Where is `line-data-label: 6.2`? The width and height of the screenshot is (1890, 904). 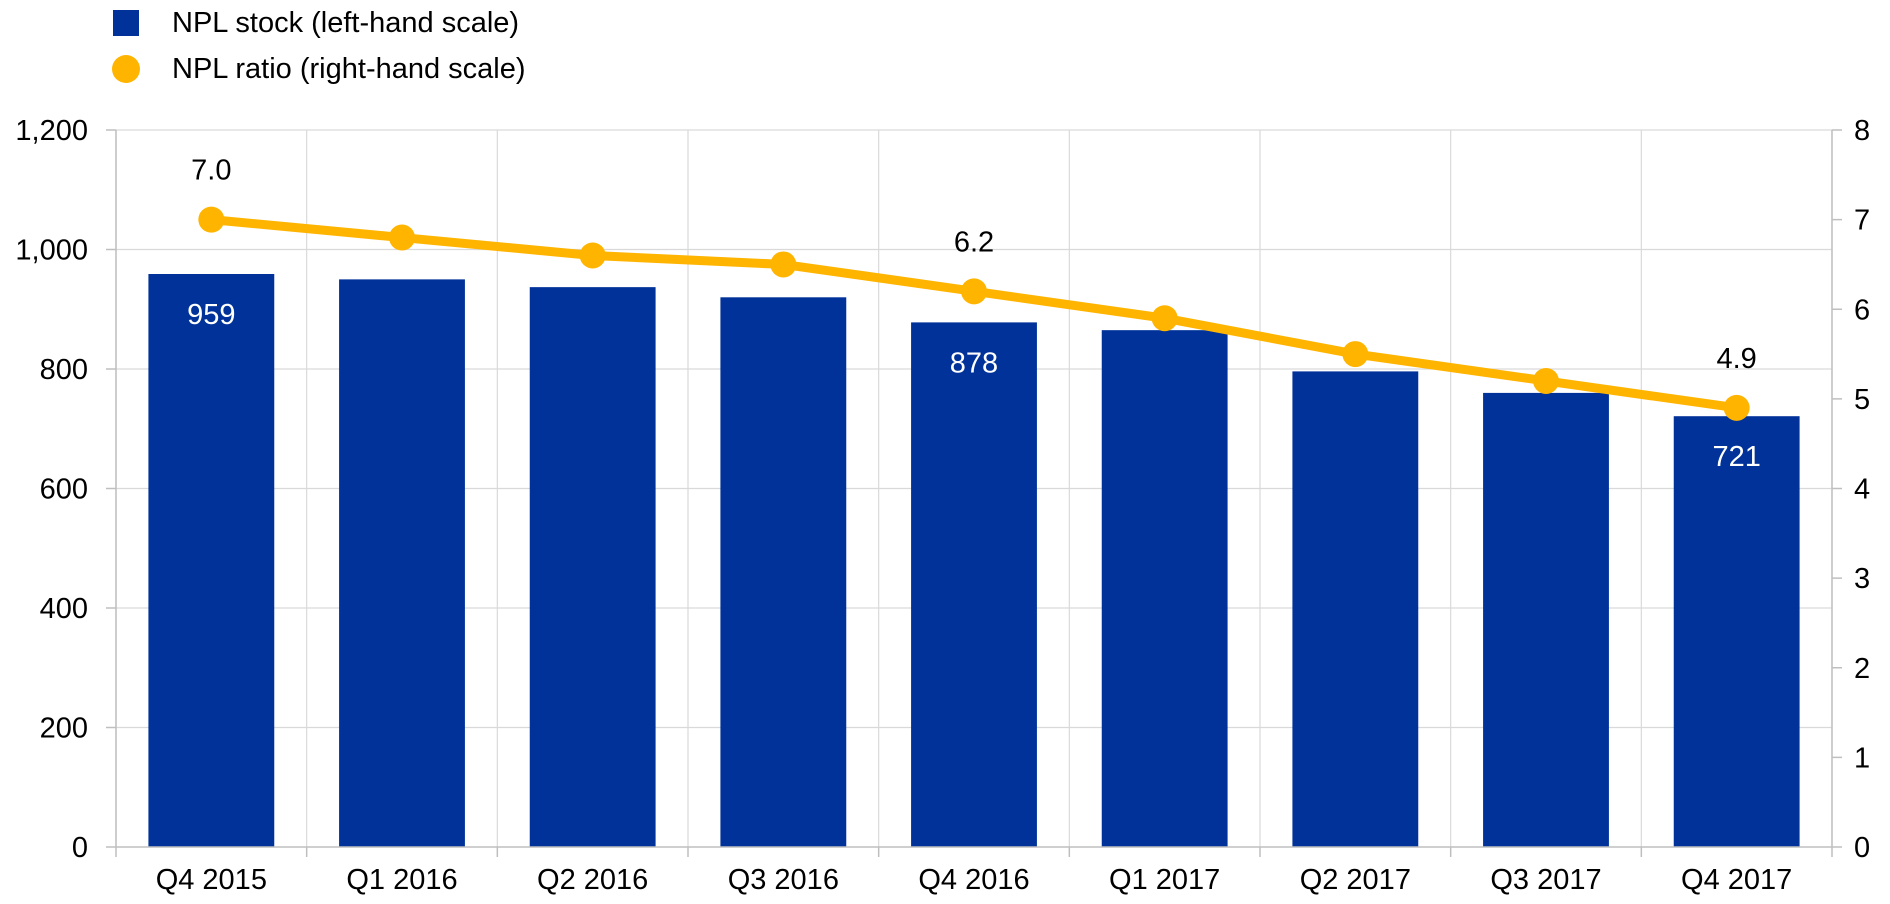 line-data-label: 6.2 is located at coordinates (974, 242).